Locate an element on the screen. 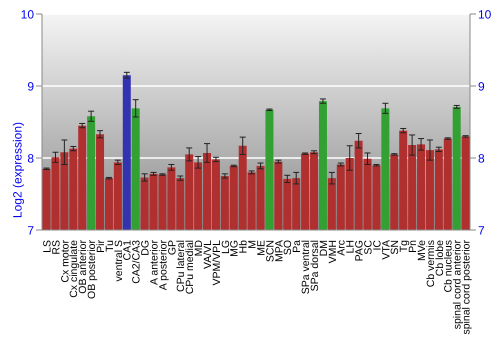  y-tick-label: 9 is located at coordinates (30, 86).